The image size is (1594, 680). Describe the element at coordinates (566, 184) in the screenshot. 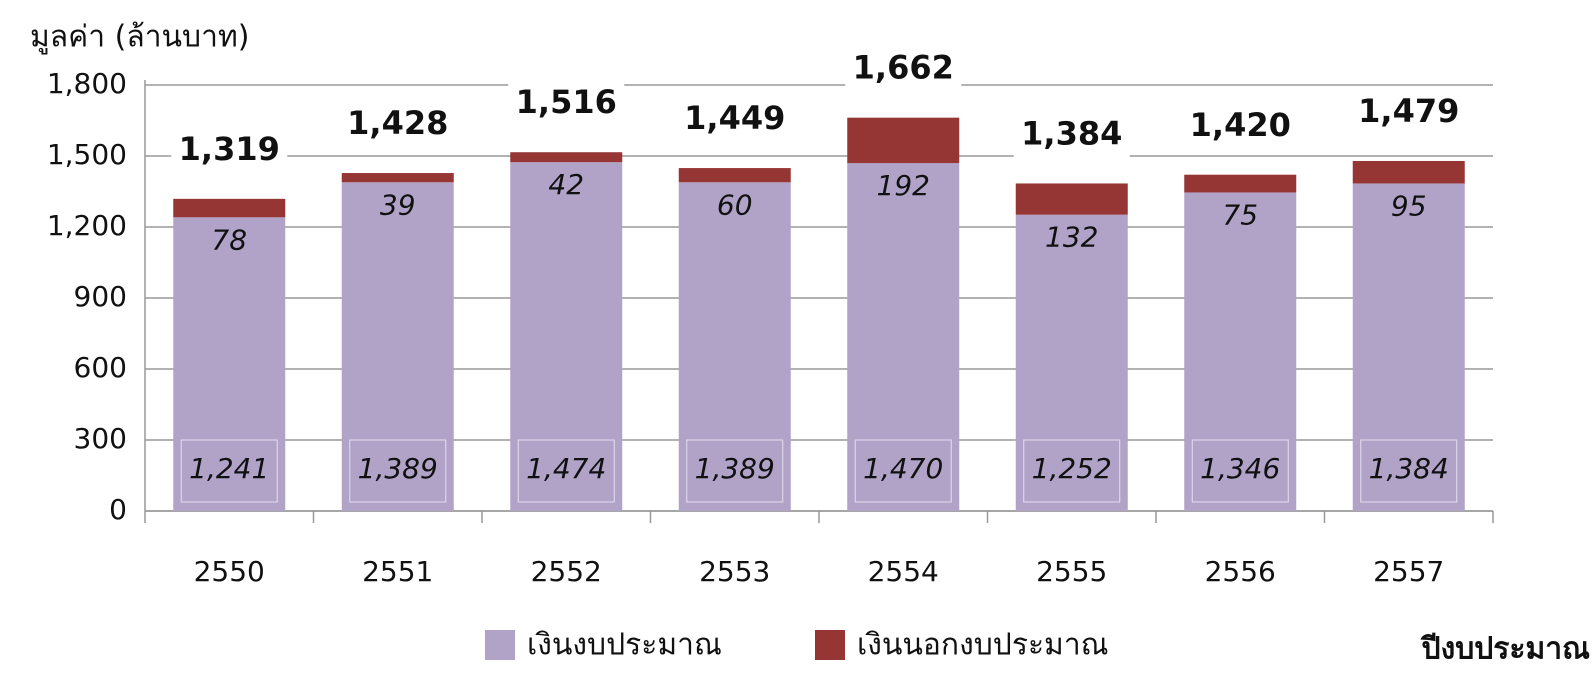

I see `data-label: 42` at that location.